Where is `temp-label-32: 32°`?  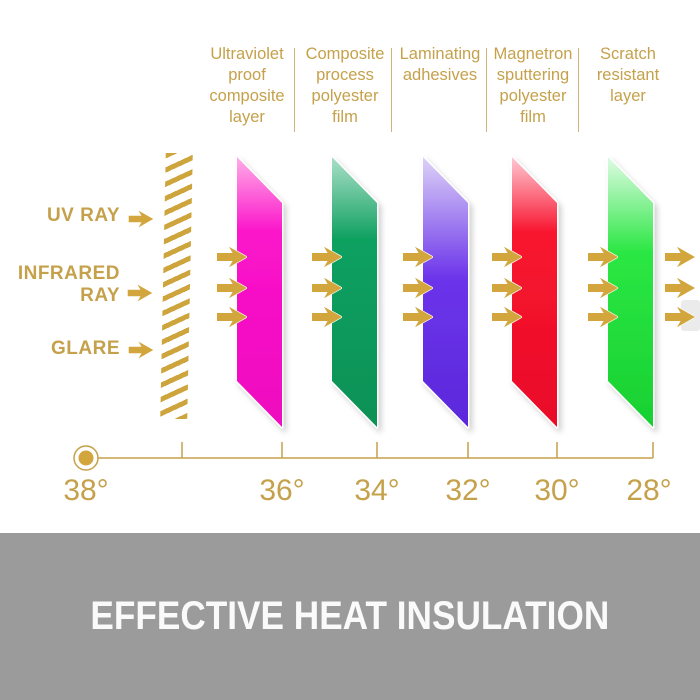 temp-label-32: 32° is located at coordinates (468, 490).